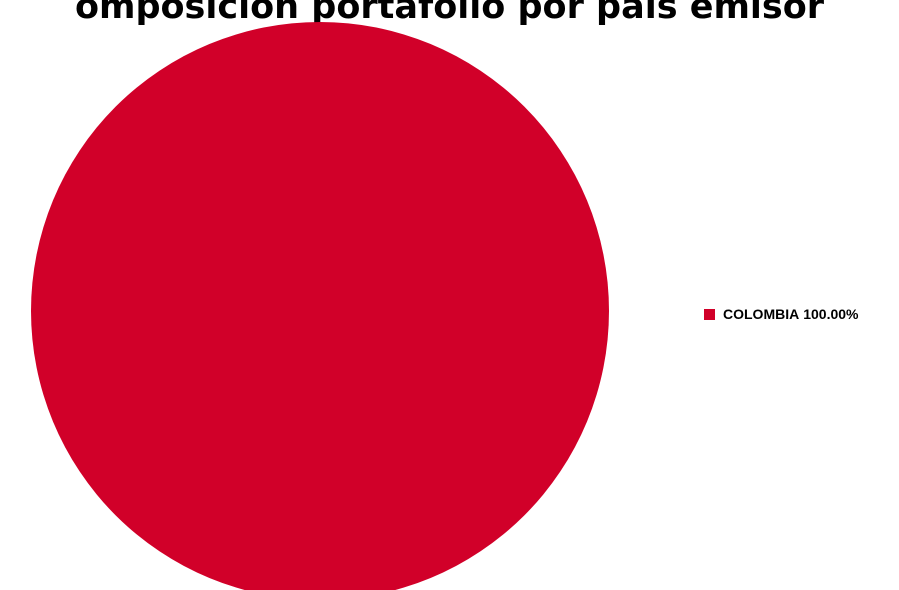 This screenshot has height=590, width=899. I want to click on legend-entry-colombia: COLOMBIA 100.00%, so click(791, 314).